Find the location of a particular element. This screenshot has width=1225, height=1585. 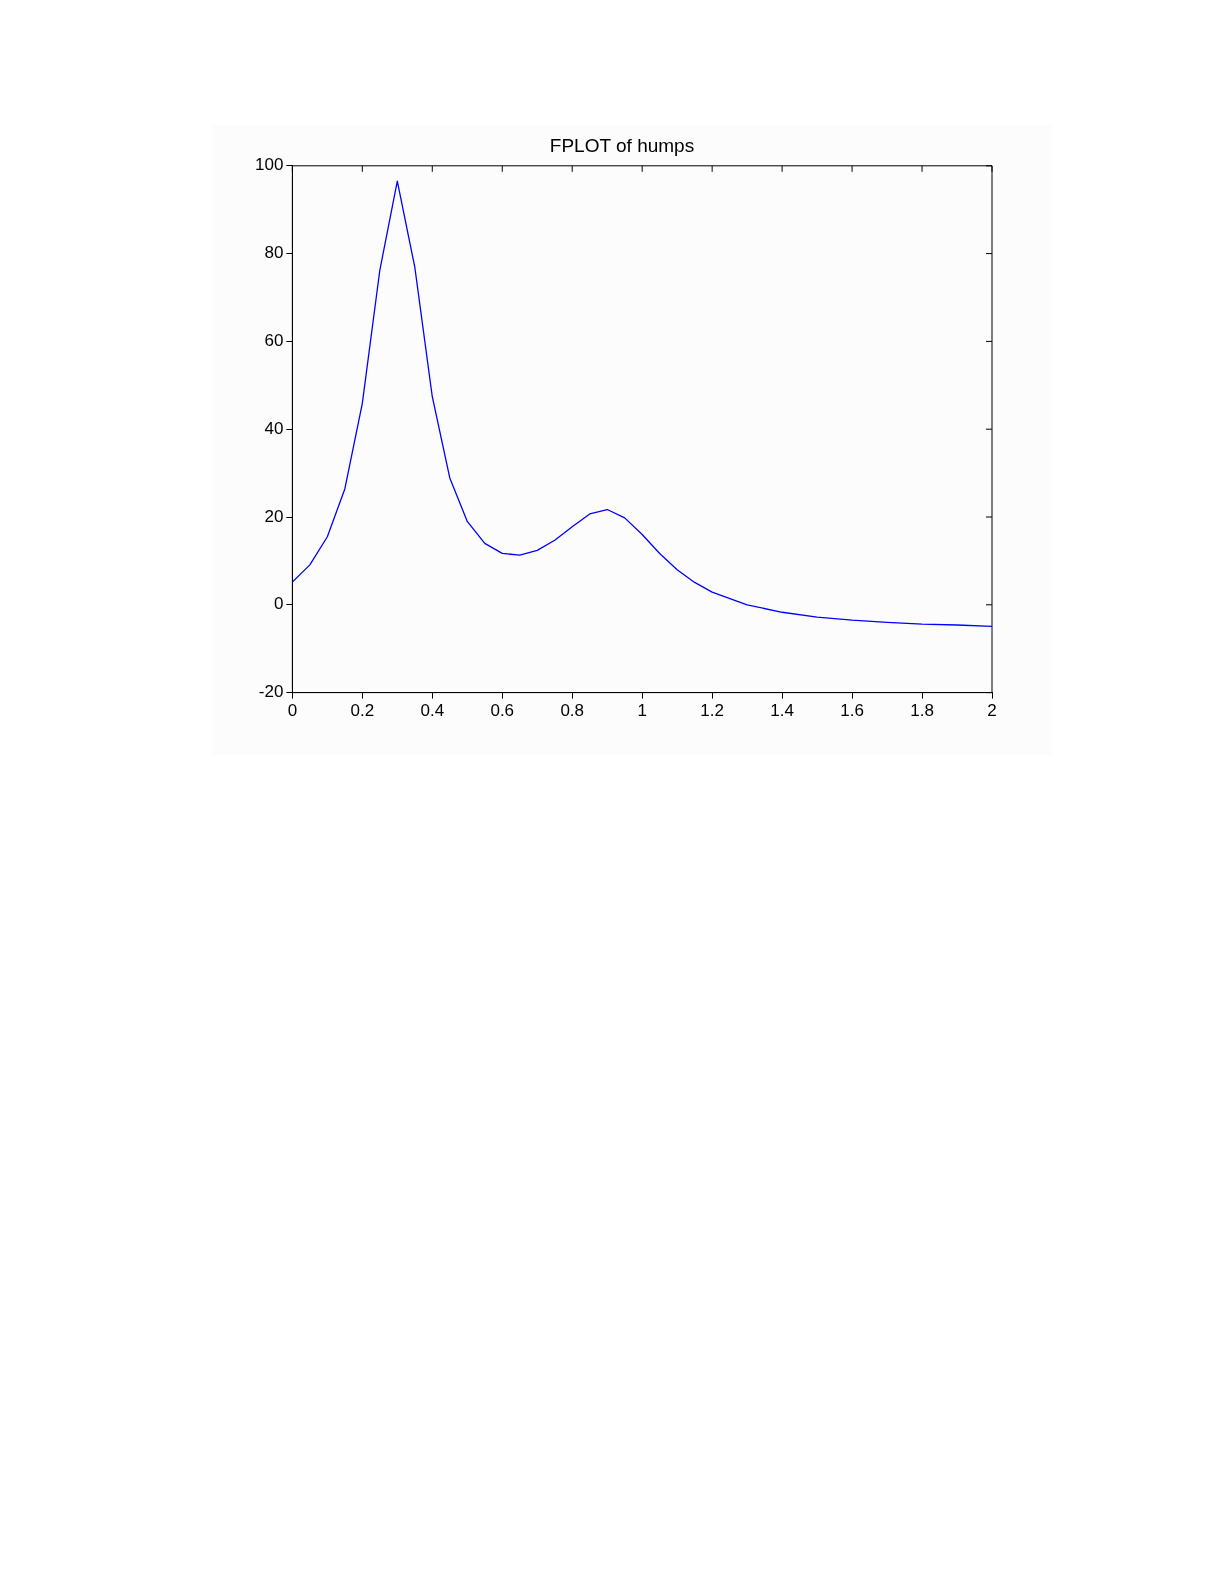

y-tick-label: 20 is located at coordinates (274, 516).